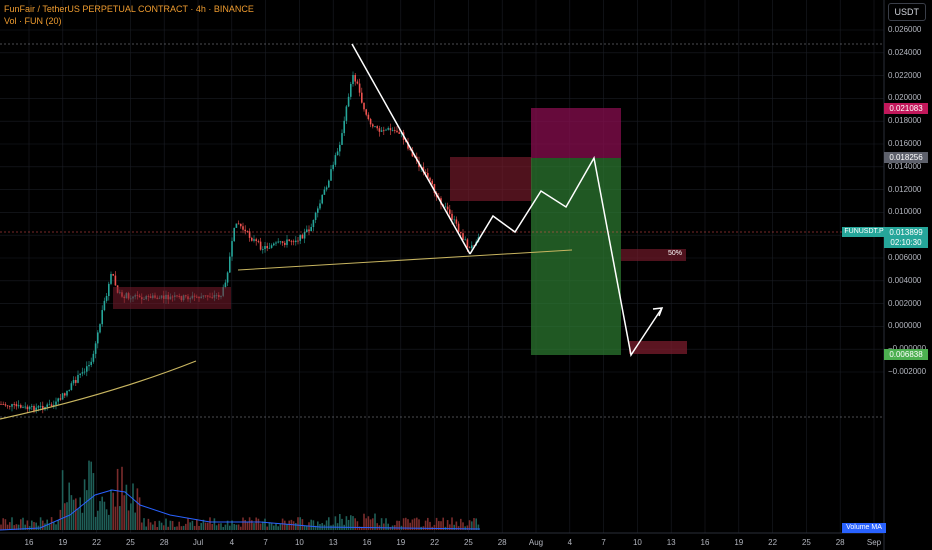 The width and height of the screenshot is (932, 550). What do you see at coordinates (906, 108) in the screenshot?
I see `stop-loss-badge: 0.021083` at bounding box center [906, 108].